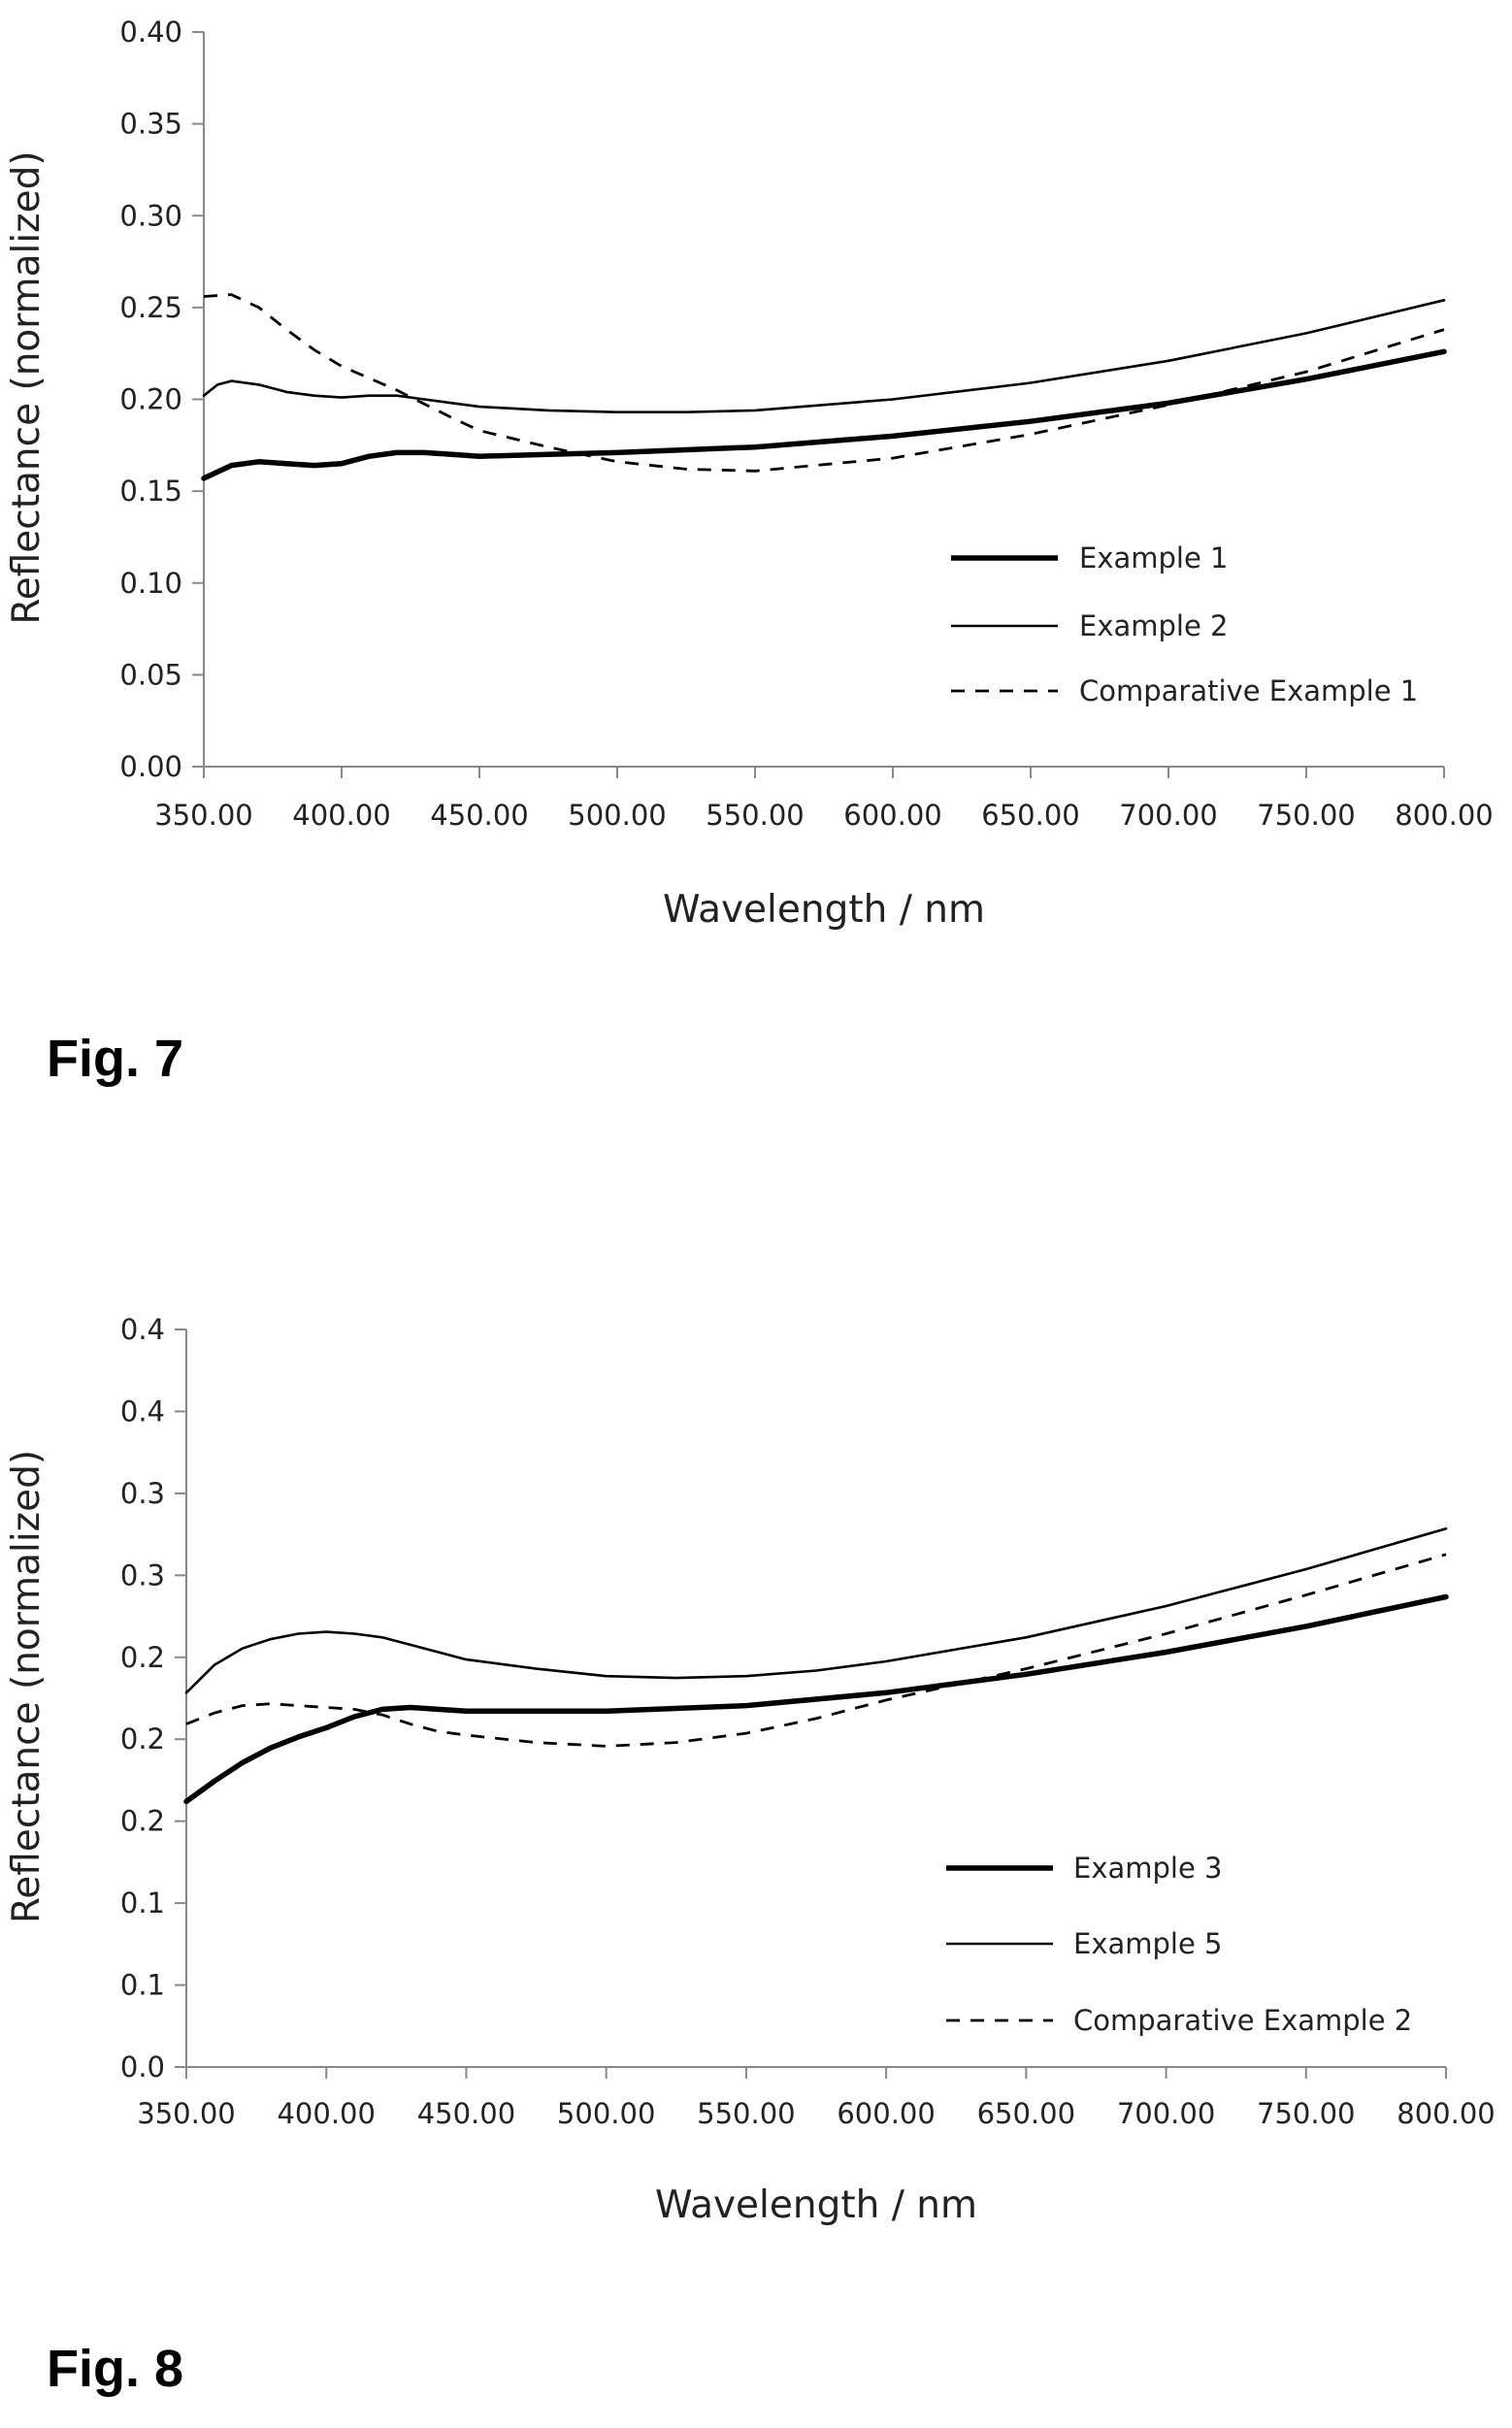 The height and width of the screenshot is (2428, 1512). I want to click on legend-label-1: Example 3, so click(1147, 1869).